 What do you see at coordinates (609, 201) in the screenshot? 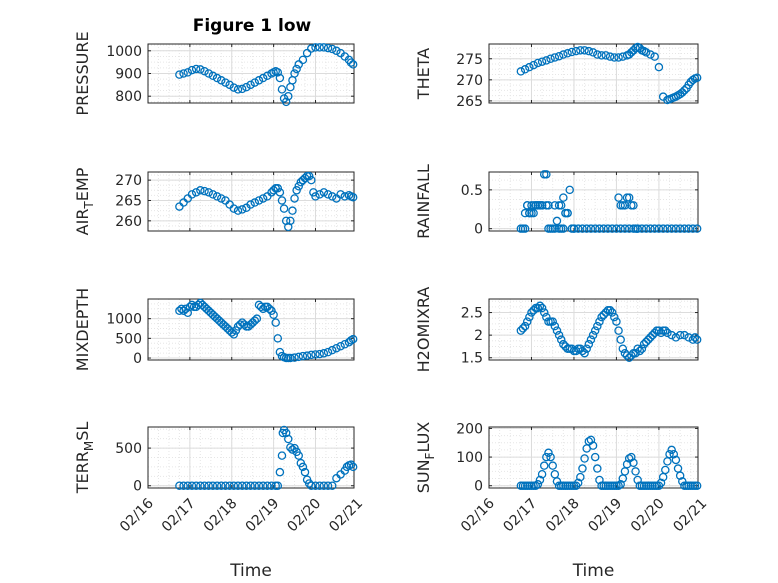
I see `data-markers` at bounding box center [609, 201].